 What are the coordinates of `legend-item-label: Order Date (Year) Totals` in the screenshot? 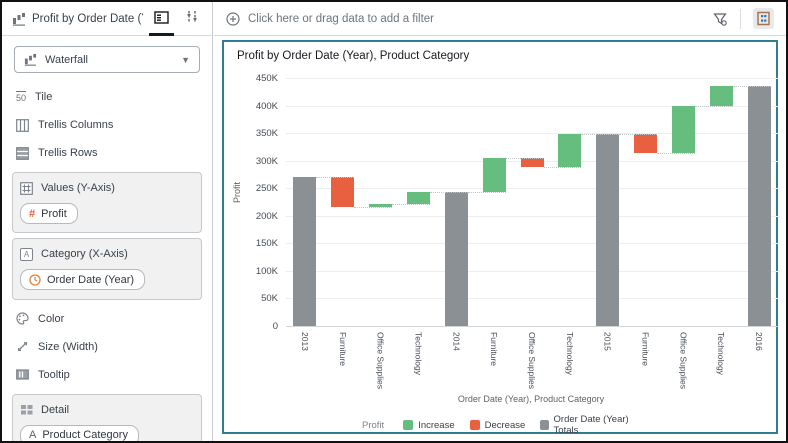 It's located at (591, 425).